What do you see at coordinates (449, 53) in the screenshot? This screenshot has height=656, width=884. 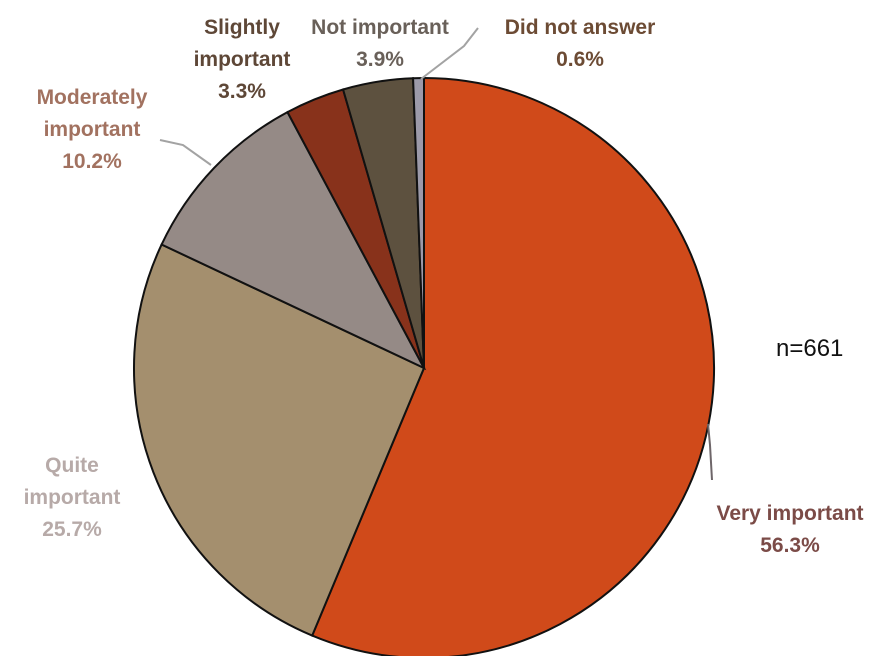 I see `leader-line-did-not-answer` at bounding box center [449, 53].